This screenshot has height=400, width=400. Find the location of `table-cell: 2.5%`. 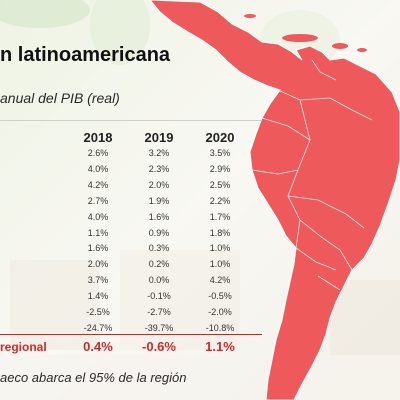

table-cell: 2.5% is located at coordinates (220, 184).